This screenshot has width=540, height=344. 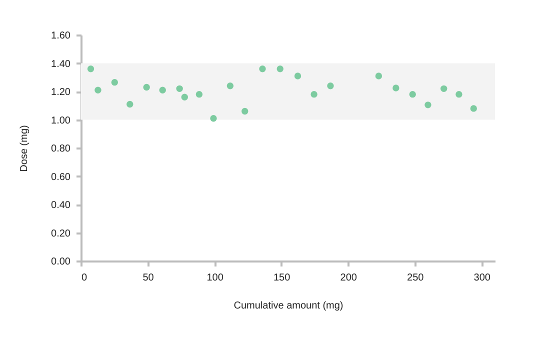 I want to click on y-tick-label: 0.80, so click(x=61, y=149).